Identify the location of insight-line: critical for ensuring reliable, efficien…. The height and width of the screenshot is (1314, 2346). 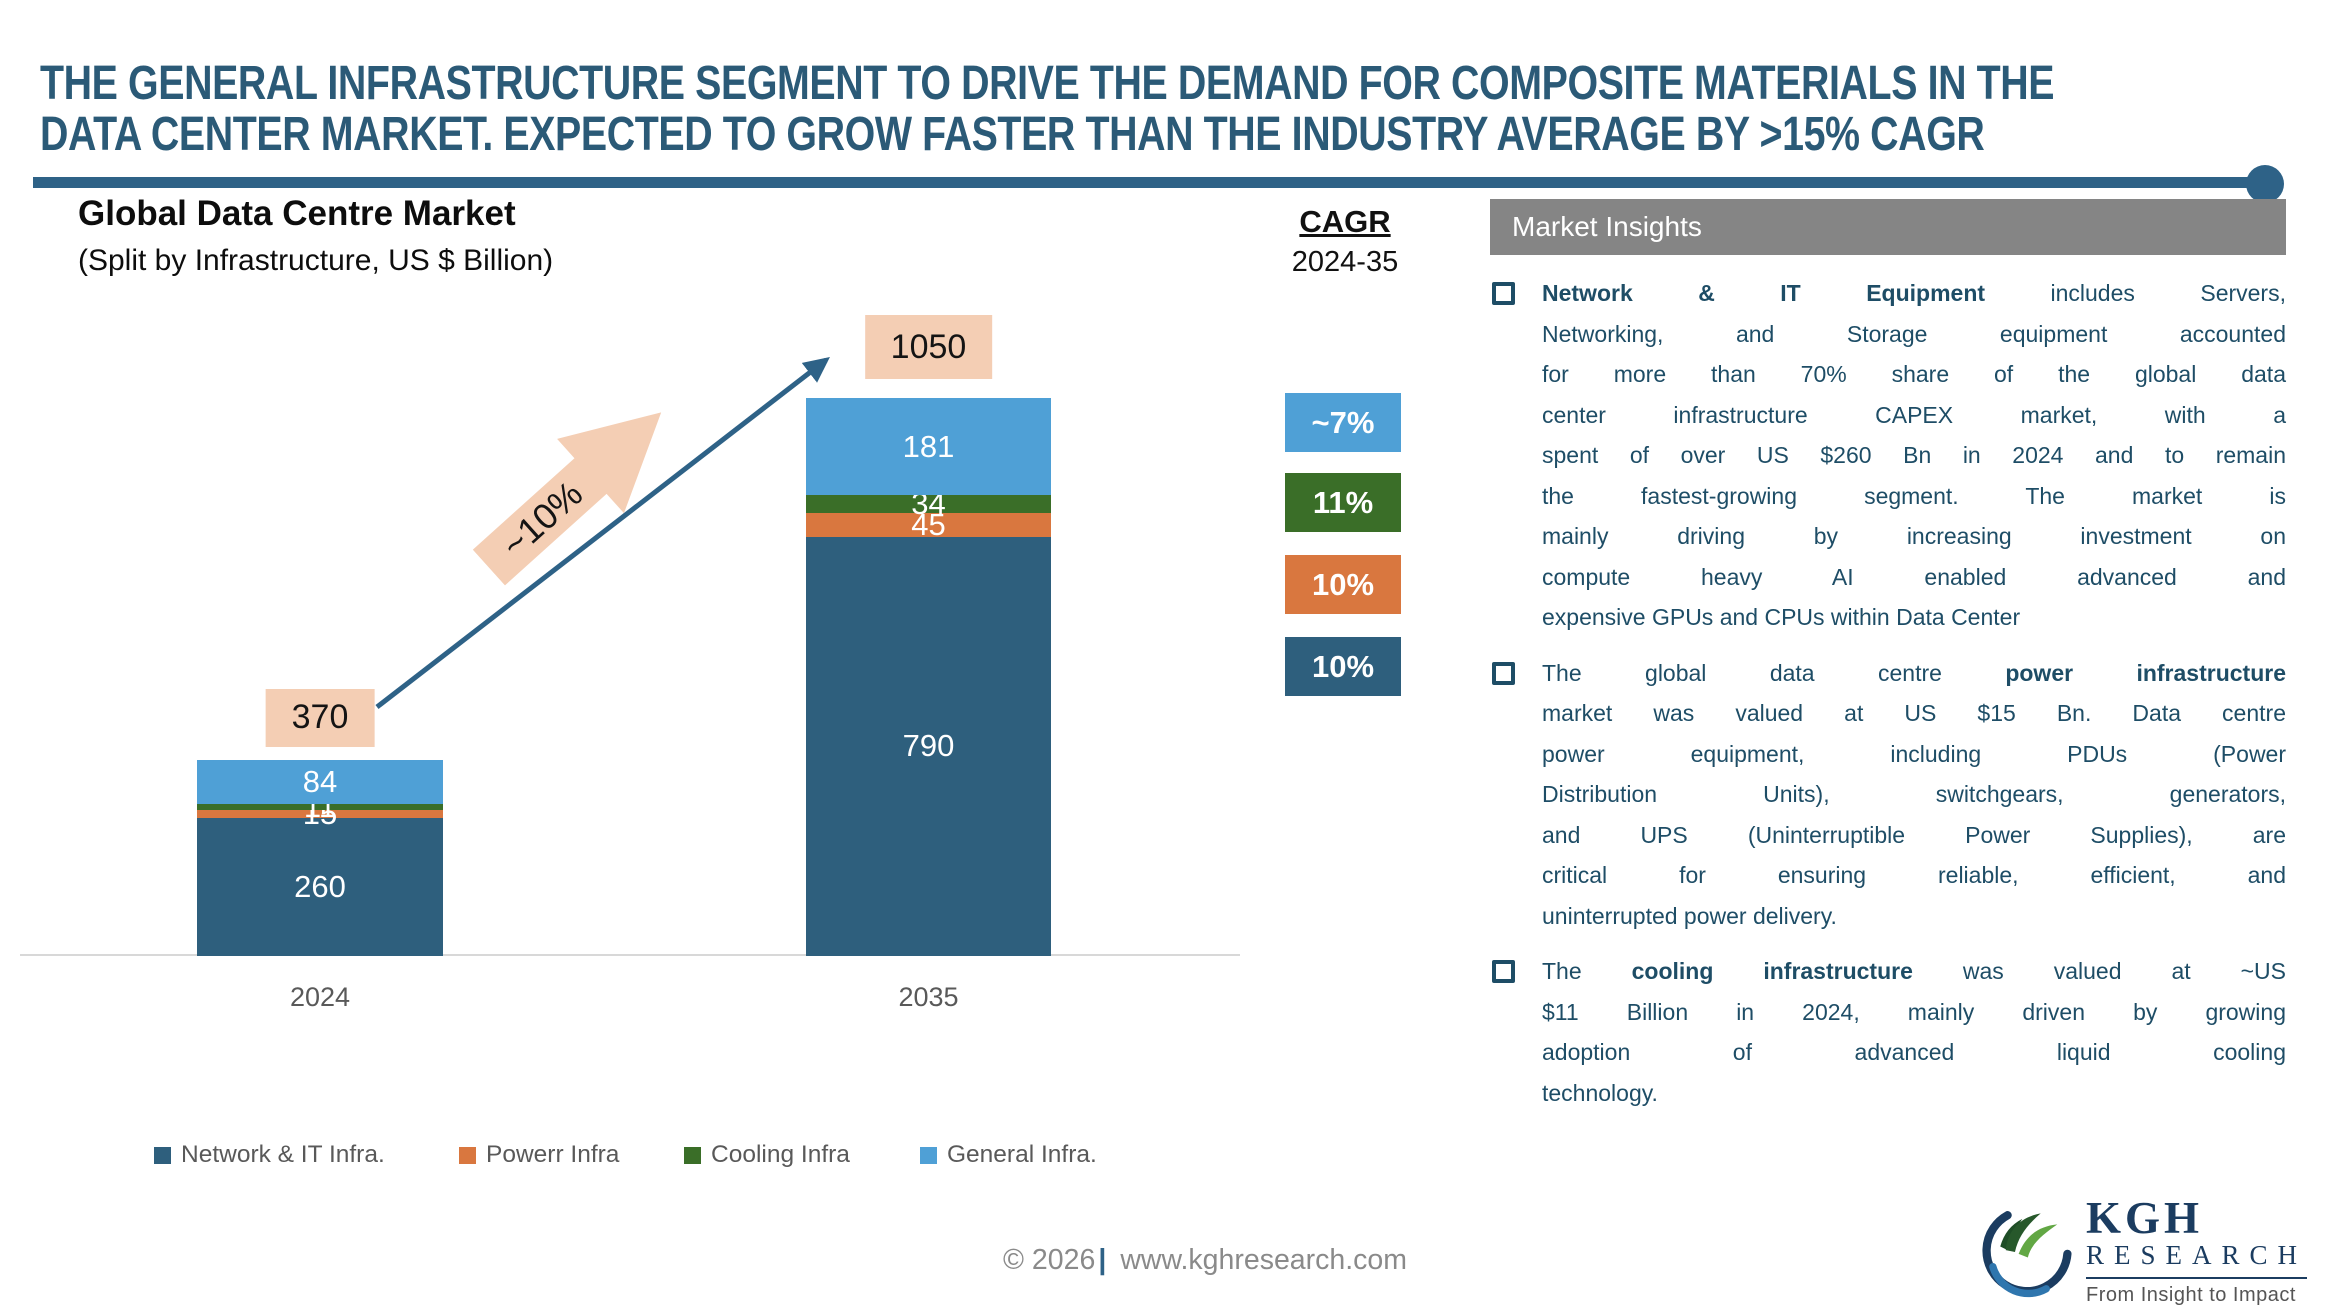
(1914, 875).